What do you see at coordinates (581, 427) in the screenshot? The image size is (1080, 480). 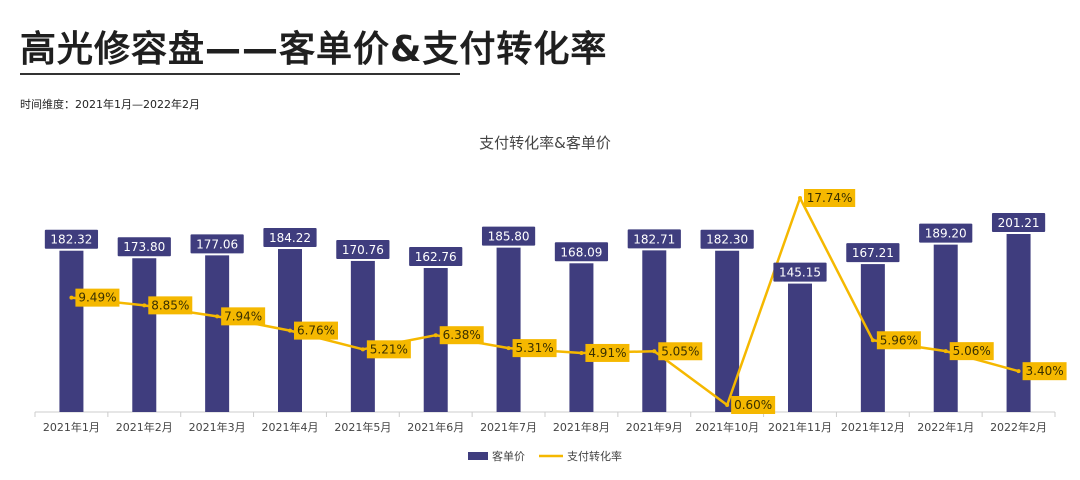 I see `x-tick-label: 2021年8月` at bounding box center [581, 427].